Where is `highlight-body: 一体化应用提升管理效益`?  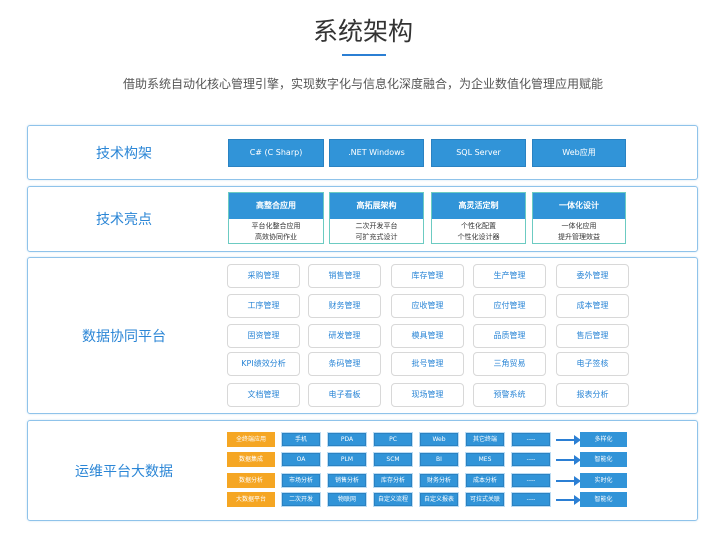 highlight-body: 一体化应用提升管理效益 is located at coordinates (579, 231).